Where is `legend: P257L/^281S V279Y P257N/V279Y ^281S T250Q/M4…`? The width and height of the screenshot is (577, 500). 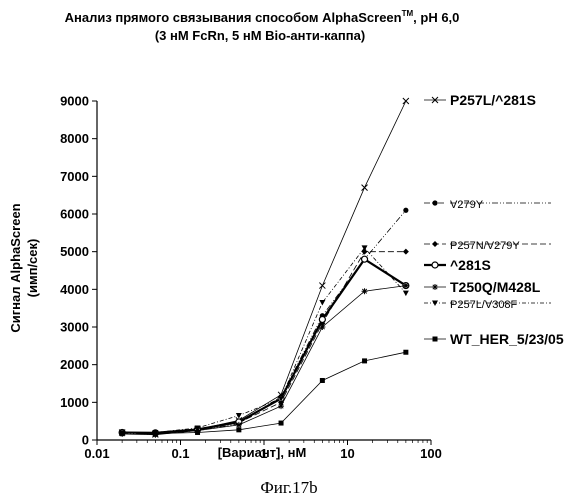
legend: P257L/^281S V279Y P257N/V279Y ^281S T250Q/M4… is located at coordinates (494, 219).